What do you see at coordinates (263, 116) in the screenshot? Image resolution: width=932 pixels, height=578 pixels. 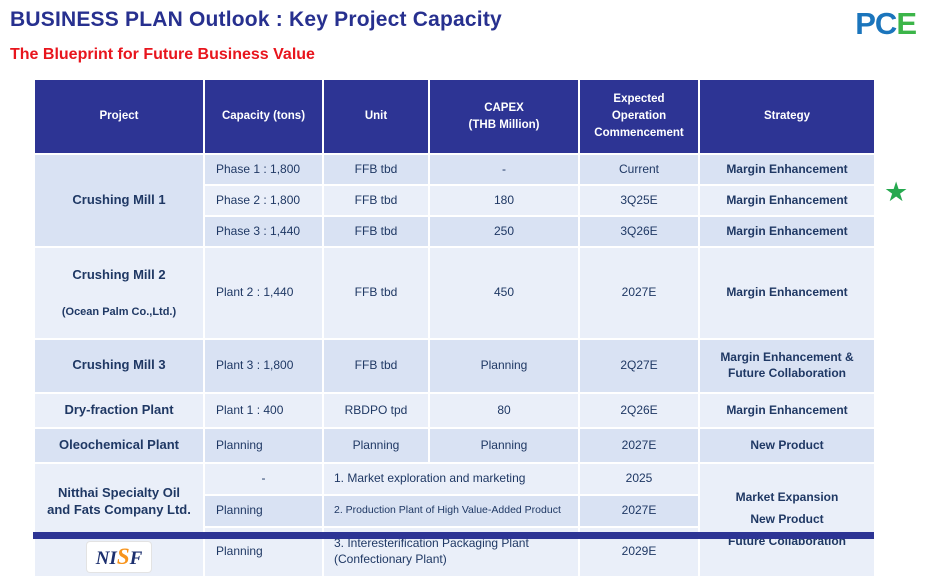 I see `col-header-capacity: Capacity (tons)` at bounding box center [263, 116].